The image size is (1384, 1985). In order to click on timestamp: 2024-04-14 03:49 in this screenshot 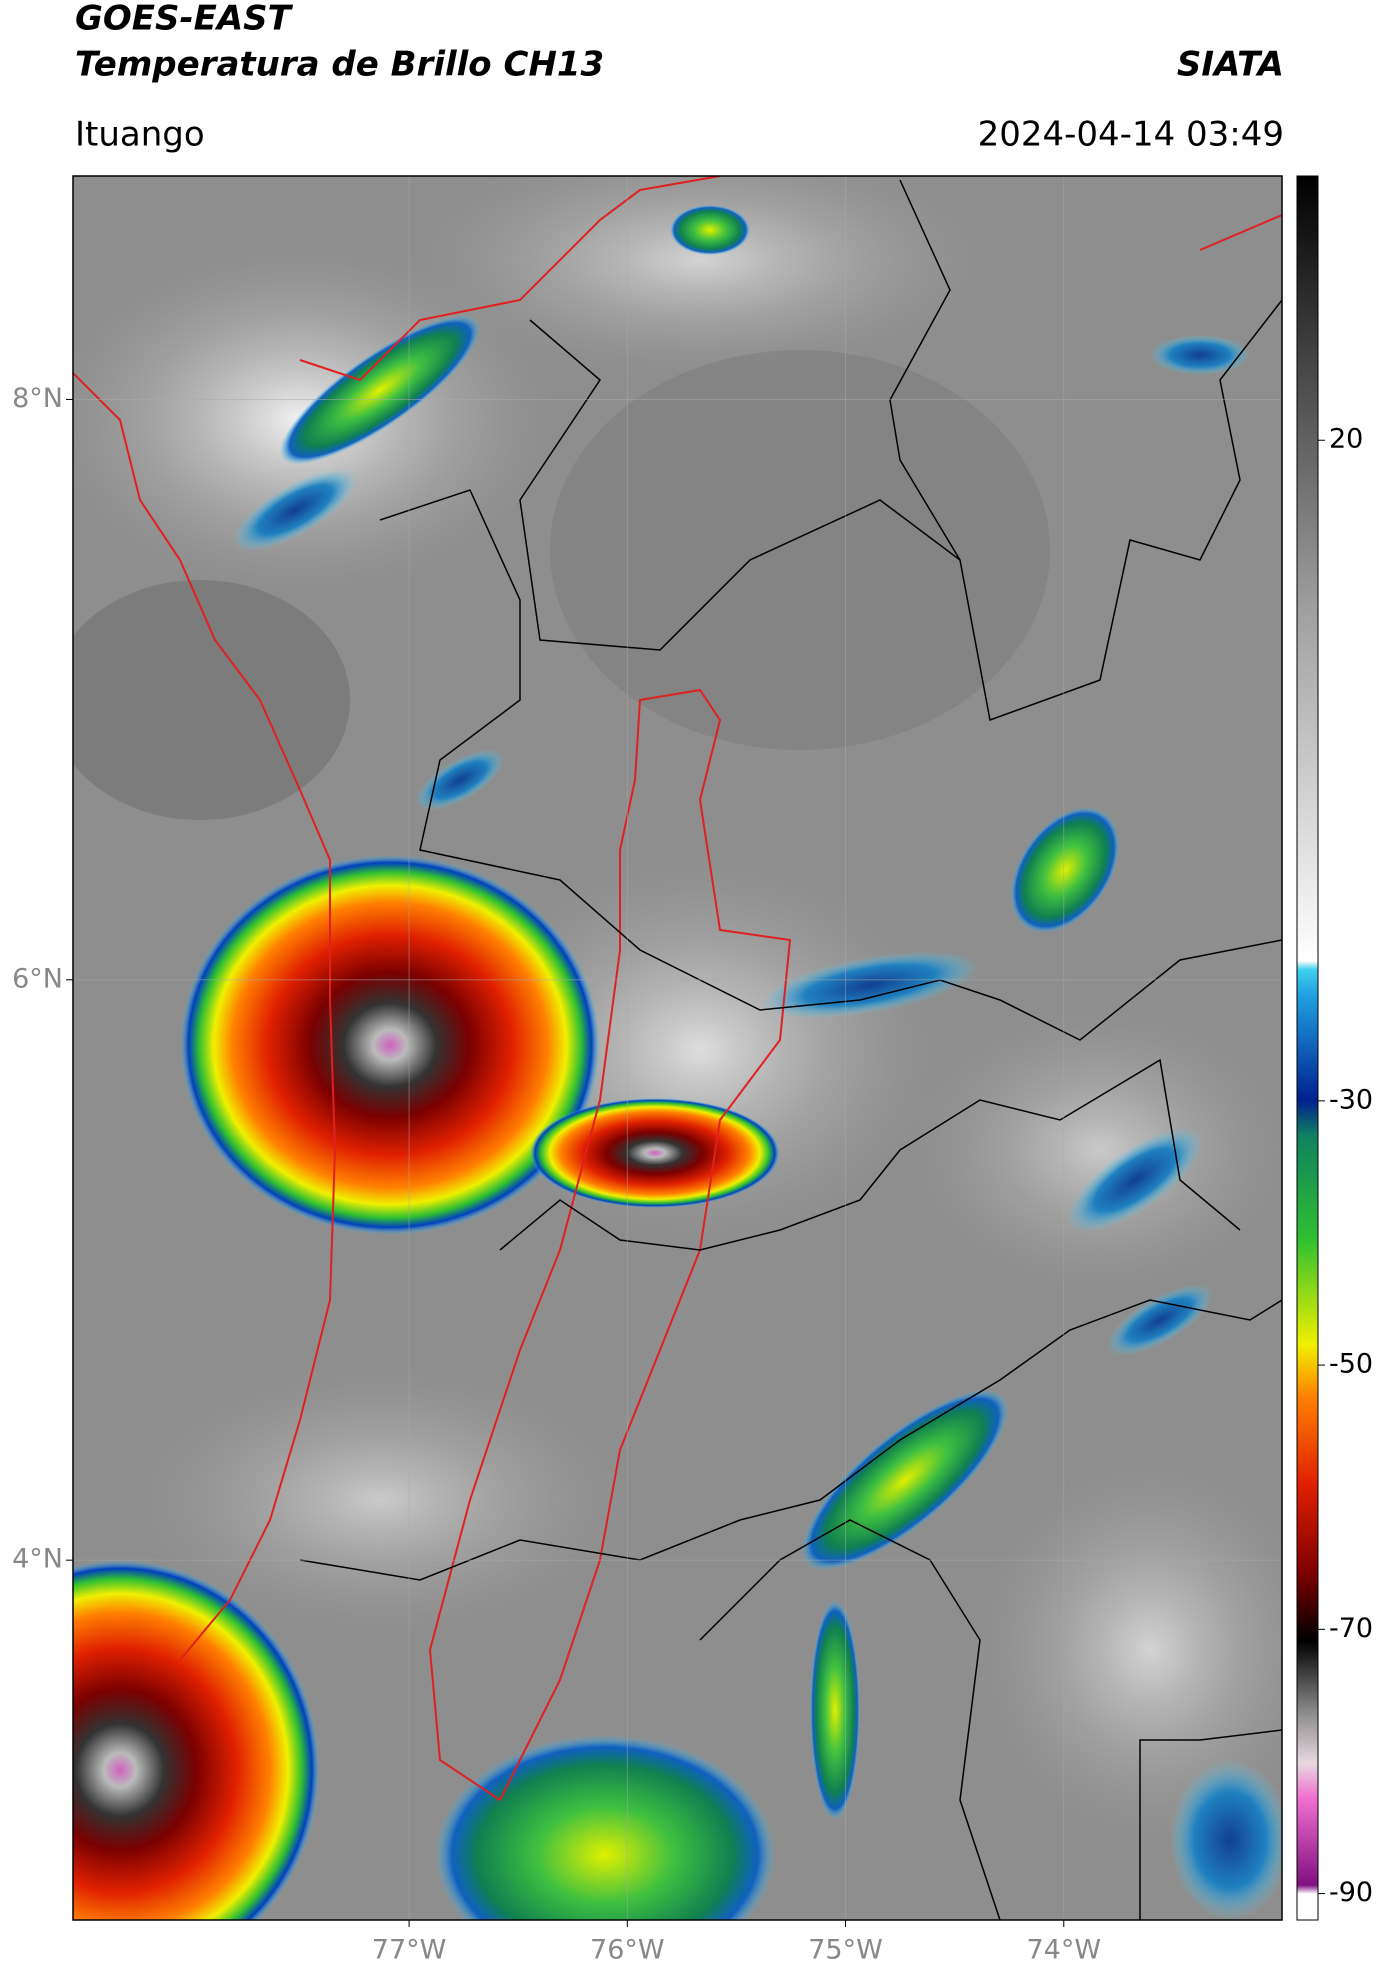, I will do `click(1131, 135)`.